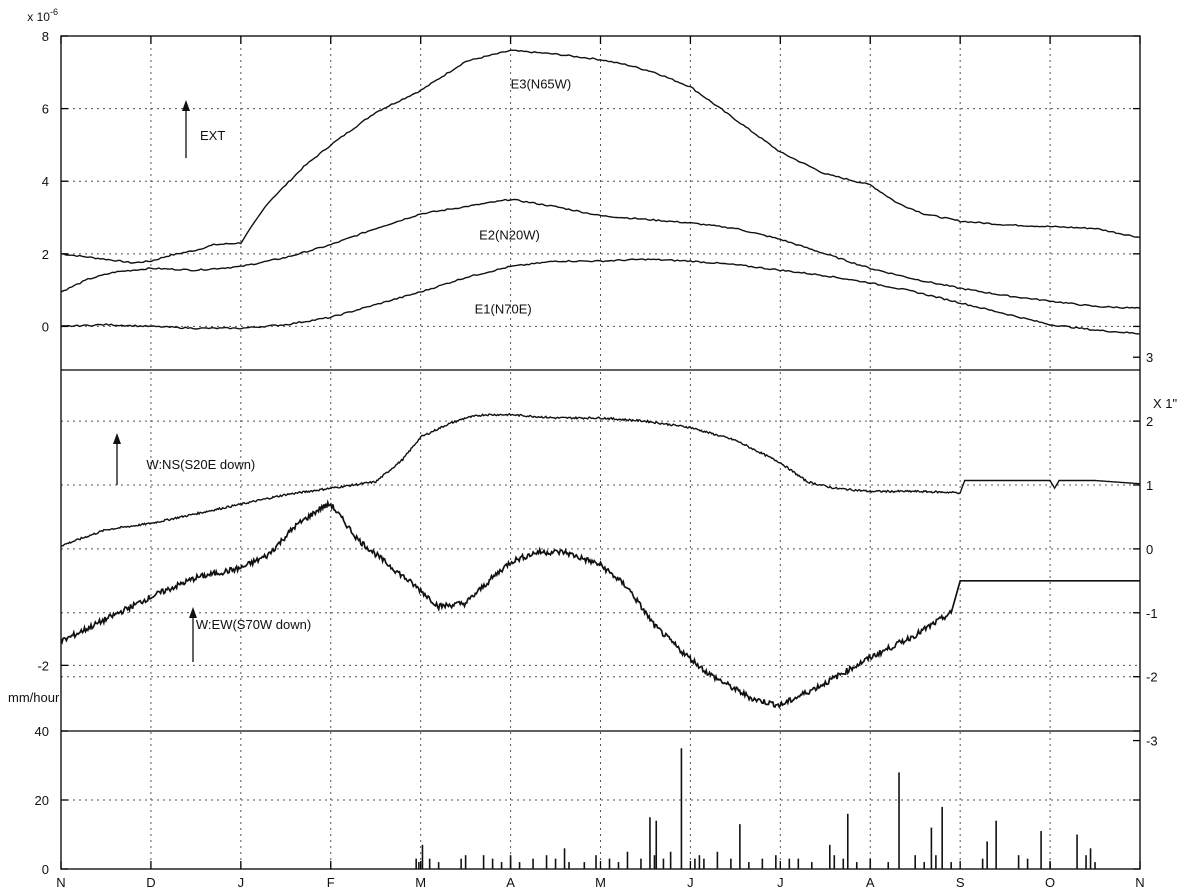 The width and height of the screenshot is (1191, 892). What do you see at coordinates (253, 624) in the screenshot?
I see `tilt-series-label: W:EW(S70W down)` at bounding box center [253, 624].